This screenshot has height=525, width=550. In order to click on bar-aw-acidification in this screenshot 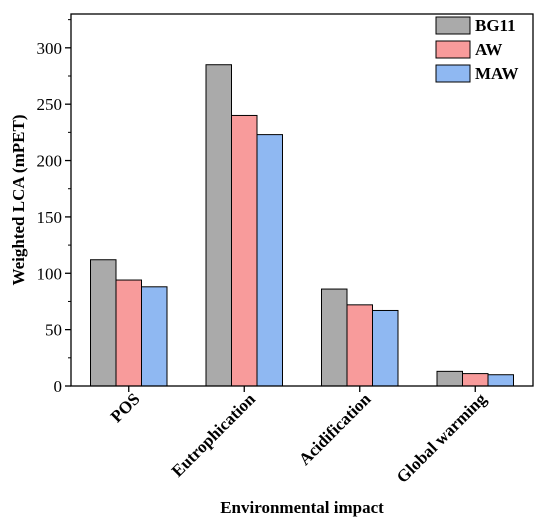, I will do `click(359, 345)`.